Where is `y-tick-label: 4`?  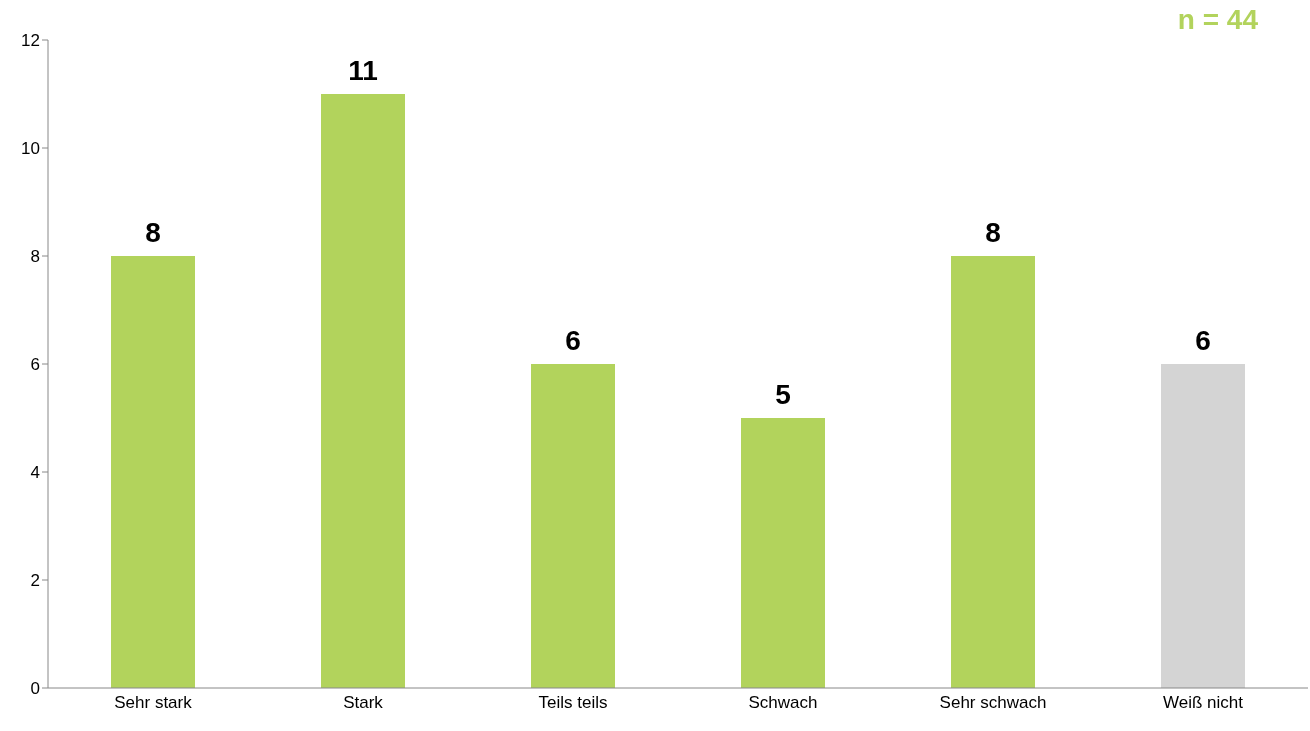 y-tick-label: 4 is located at coordinates (35, 473).